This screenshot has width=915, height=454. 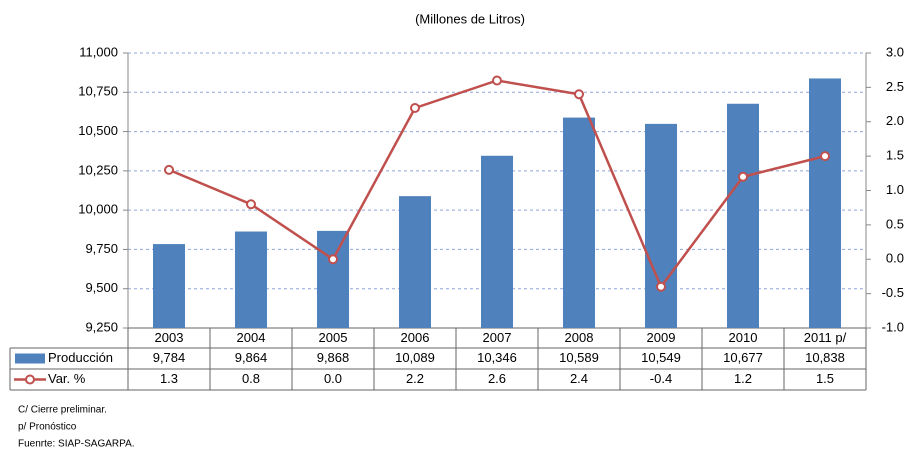 What do you see at coordinates (169, 357) in the screenshot?
I see `table-value: 9,784` at bounding box center [169, 357].